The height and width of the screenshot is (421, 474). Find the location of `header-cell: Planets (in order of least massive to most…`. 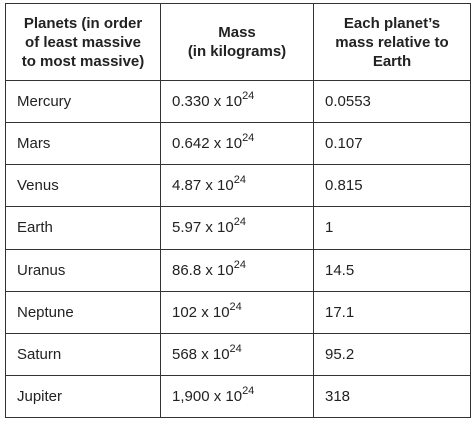

header-cell: Planets (in order of least massive to most… is located at coordinates (83, 42).